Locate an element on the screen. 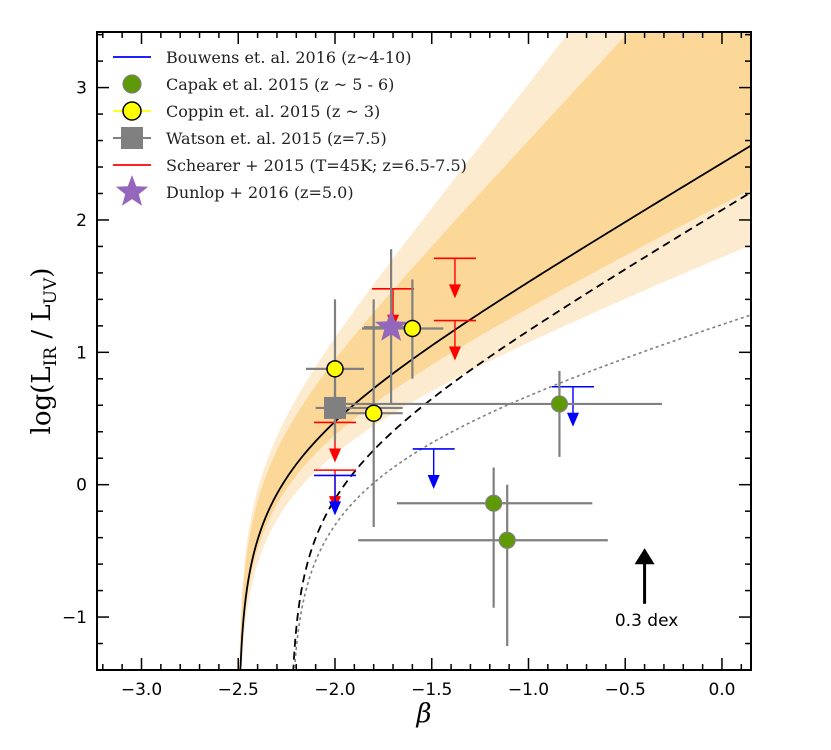 This screenshot has height=750, width=831. legend-item: Watson et. al. 2015 (z=7.5) is located at coordinates (250, 138).